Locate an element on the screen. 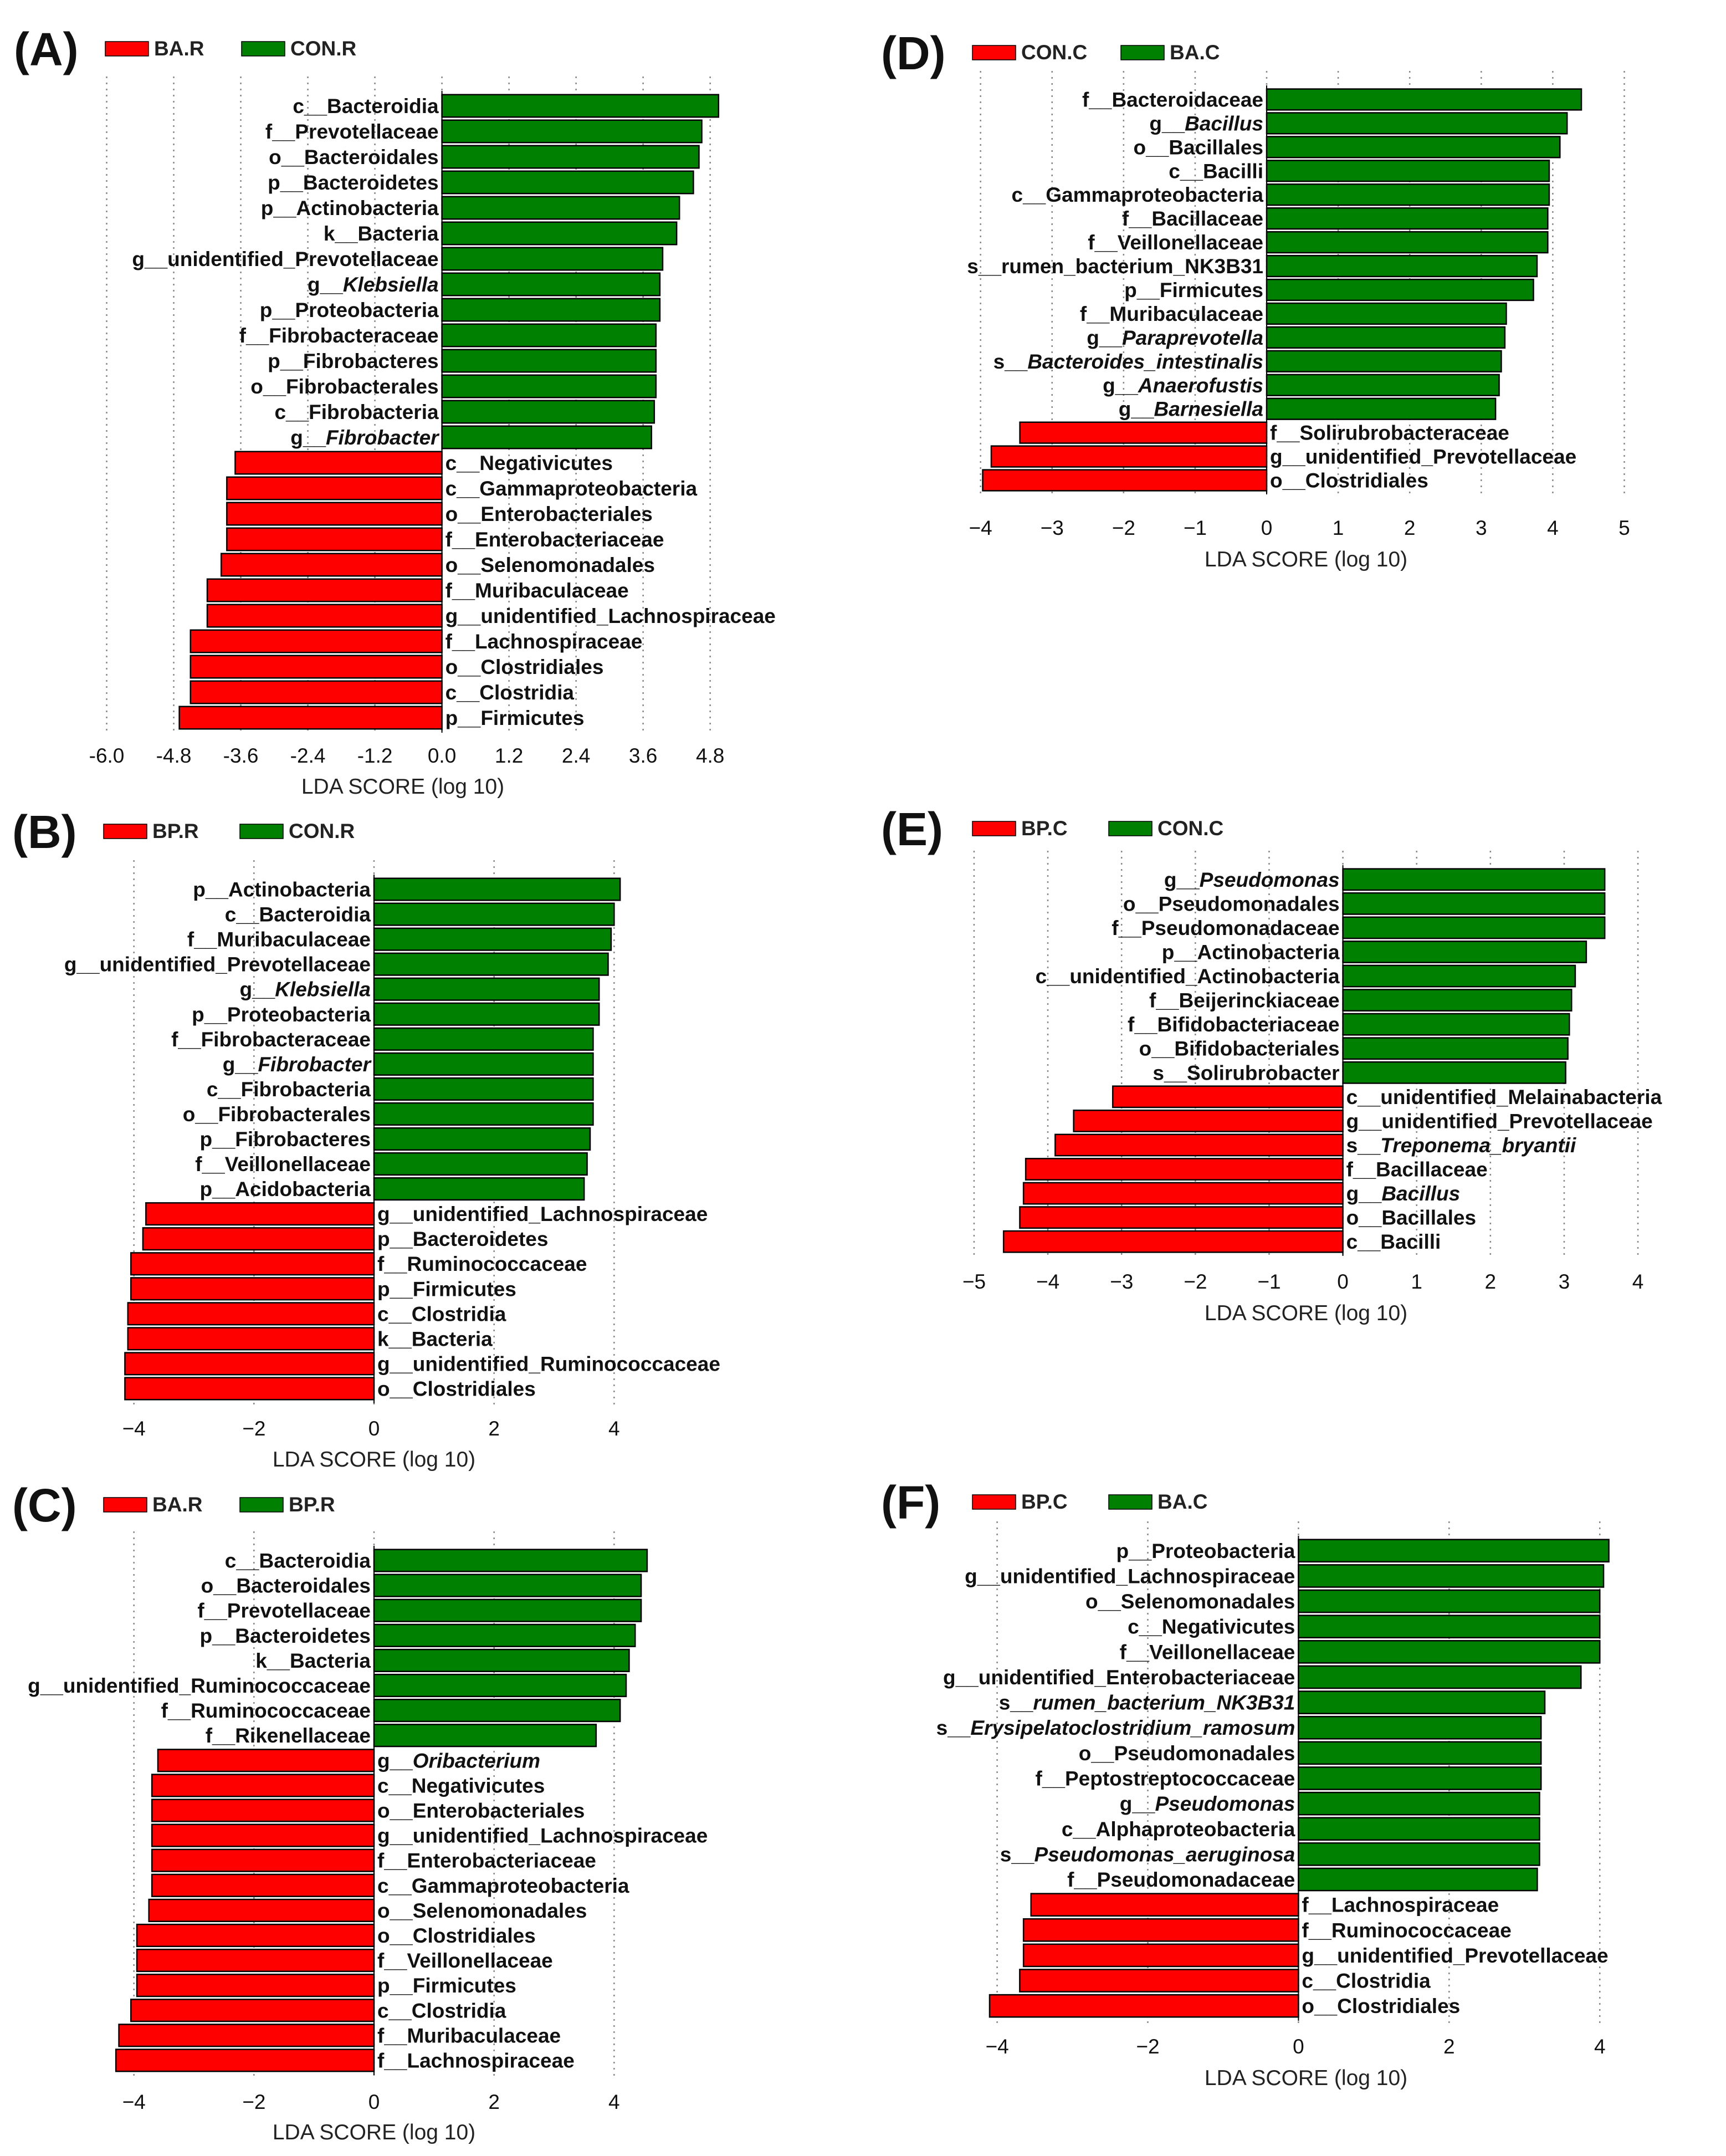 The width and height of the screenshot is (1726, 2156). taxon-label: f__Rikenellaceae is located at coordinates (288, 1735).